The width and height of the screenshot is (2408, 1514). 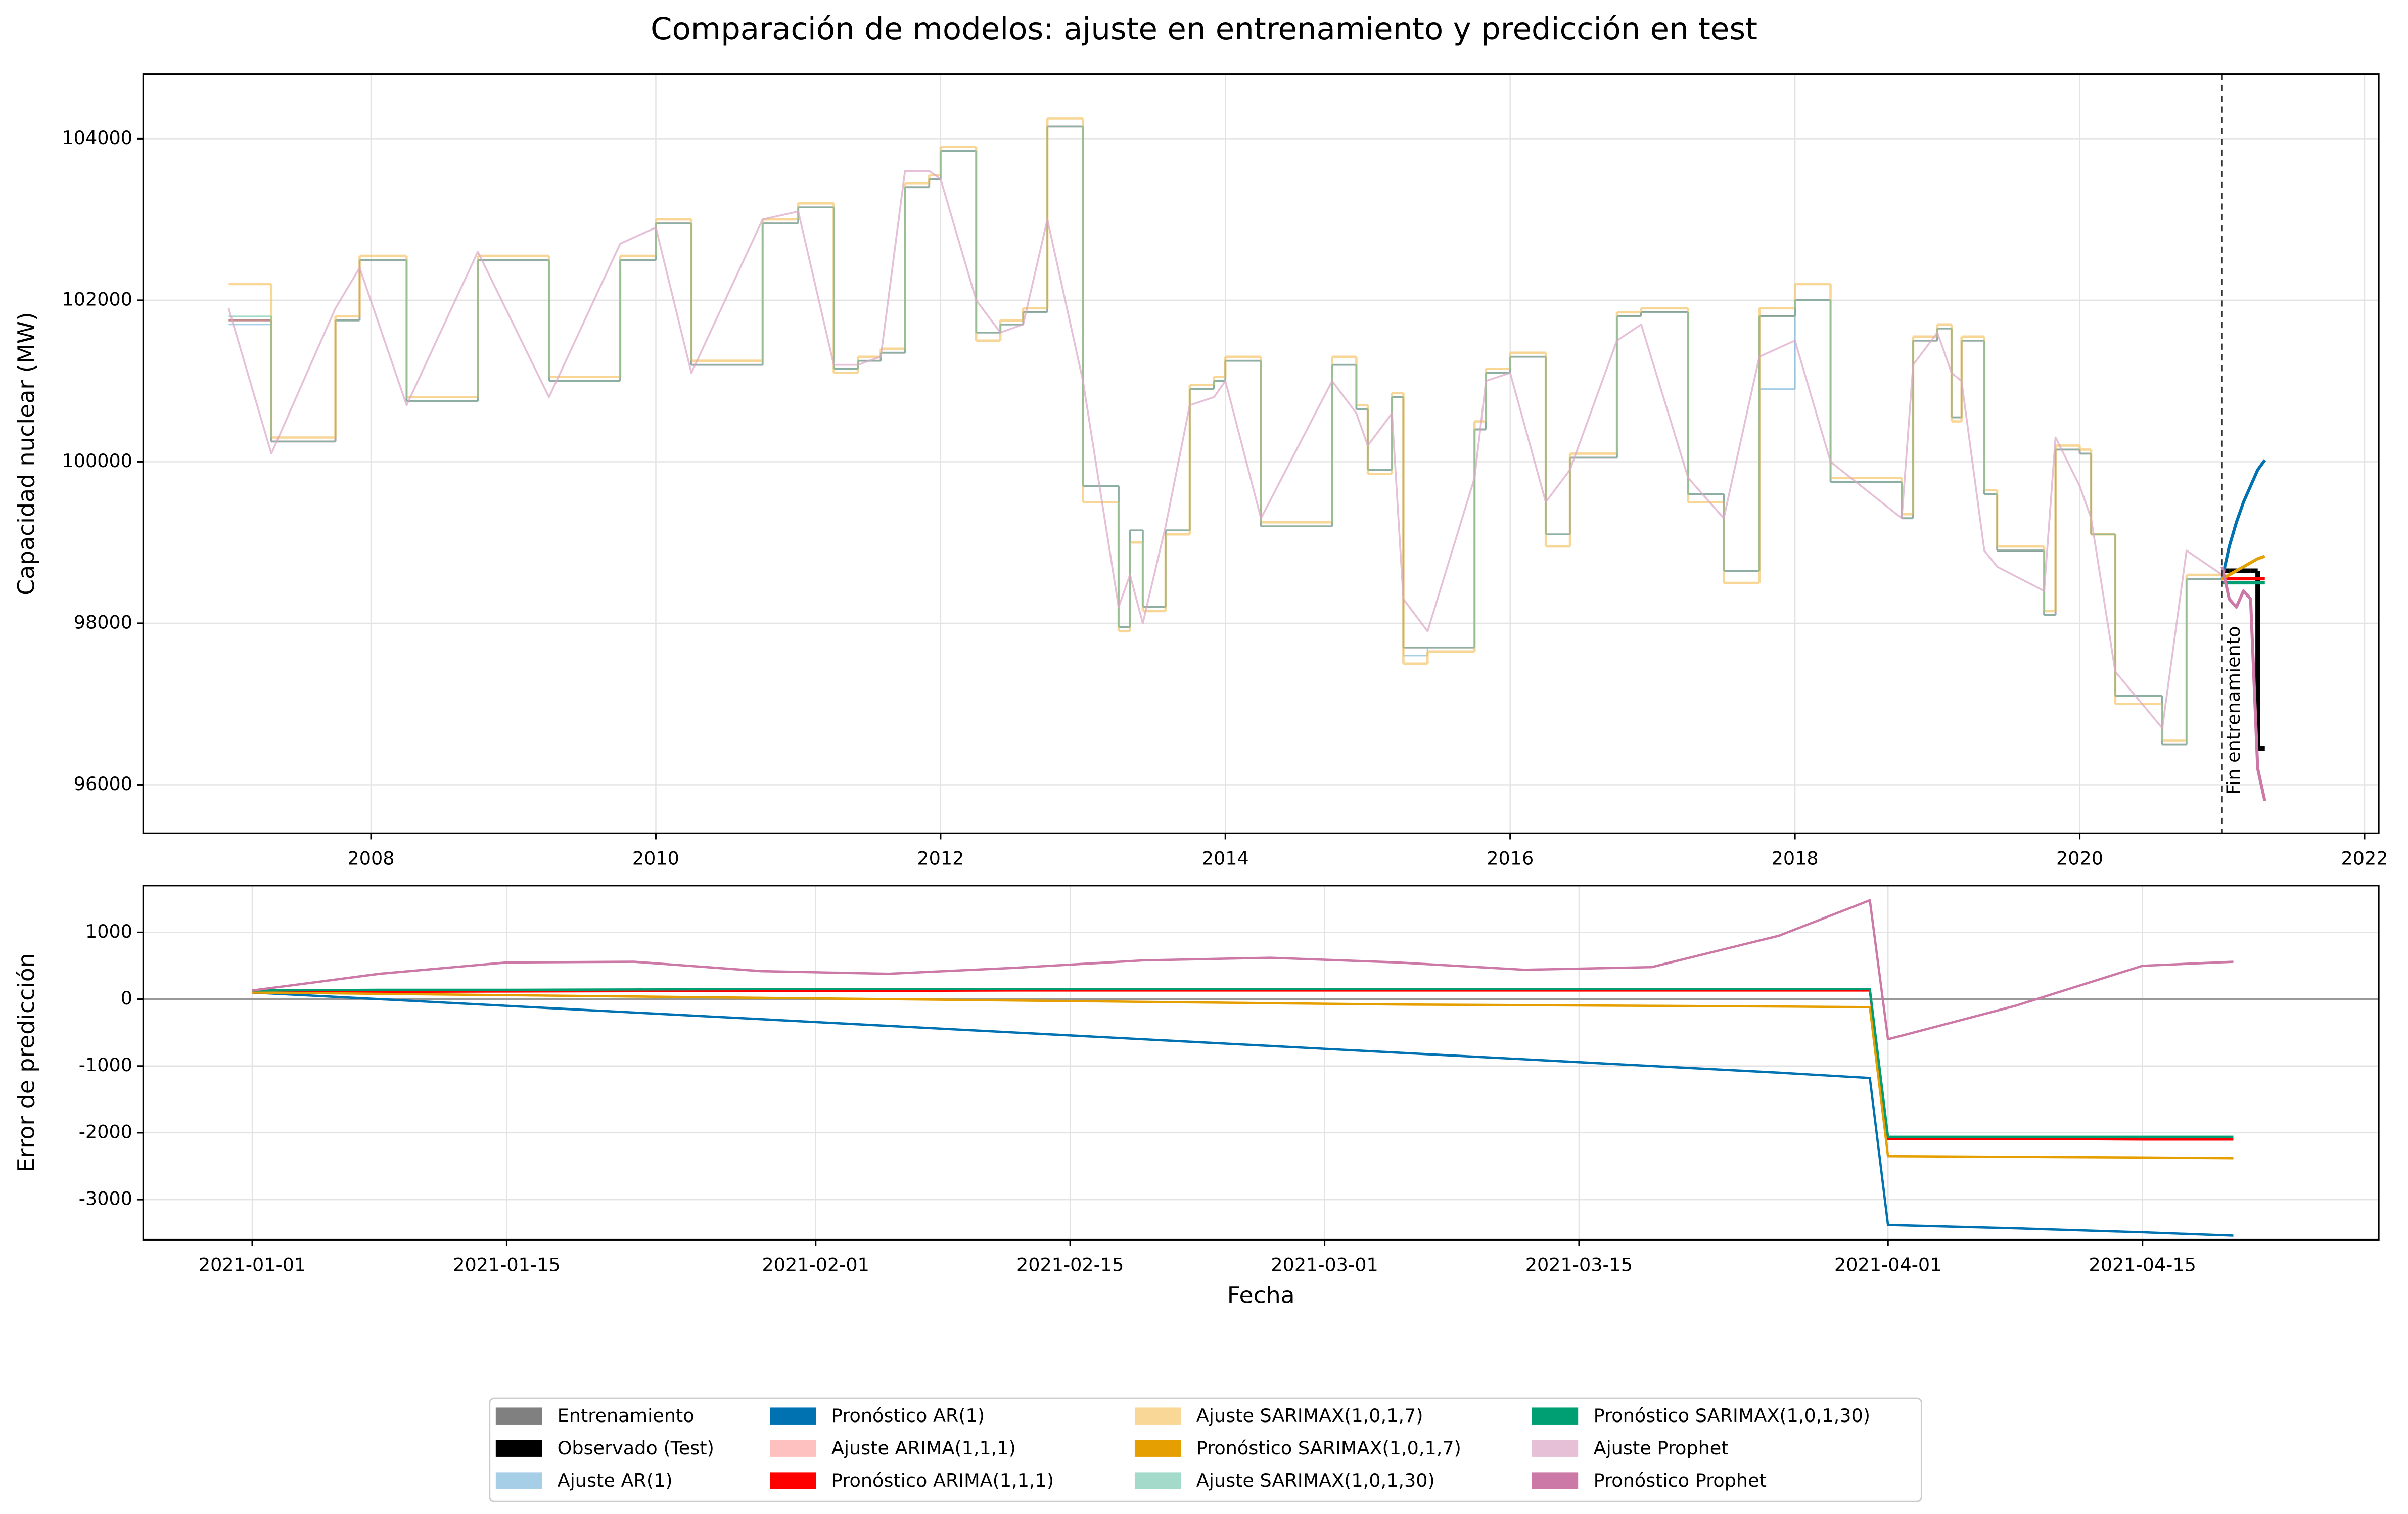 I want to click on legend-label: Ajuste ARIMA(1,1,1), so click(x=924, y=1448).